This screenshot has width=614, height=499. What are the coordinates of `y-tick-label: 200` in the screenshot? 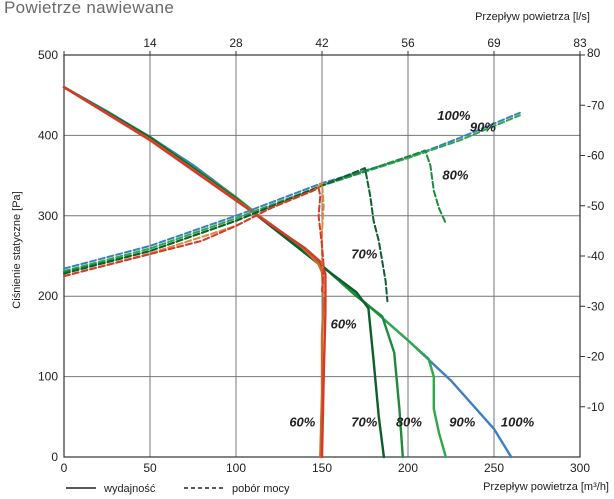 It's located at (48, 296).